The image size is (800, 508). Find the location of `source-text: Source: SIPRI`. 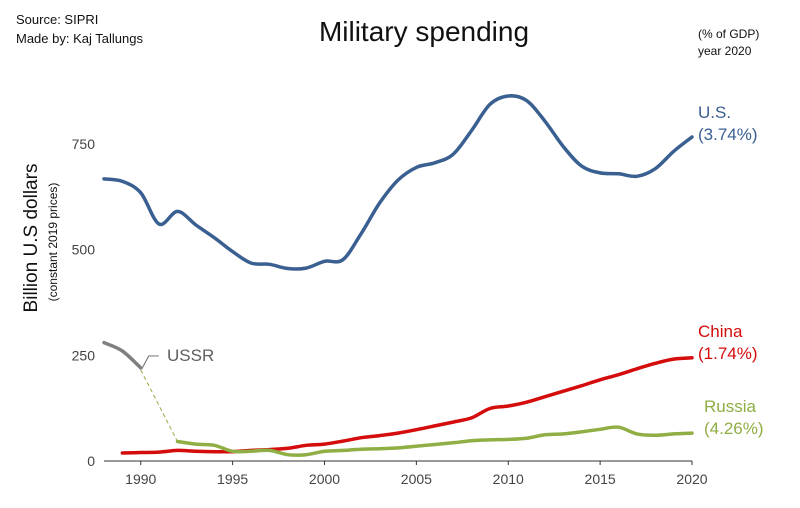

source-text: Source: SIPRI is located at coordinates (57, 19).